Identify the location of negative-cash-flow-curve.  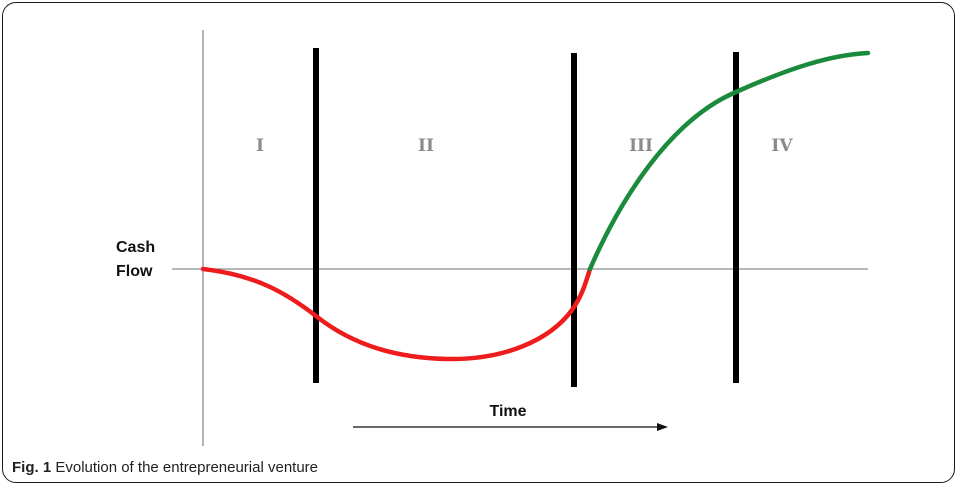
(396, 314).